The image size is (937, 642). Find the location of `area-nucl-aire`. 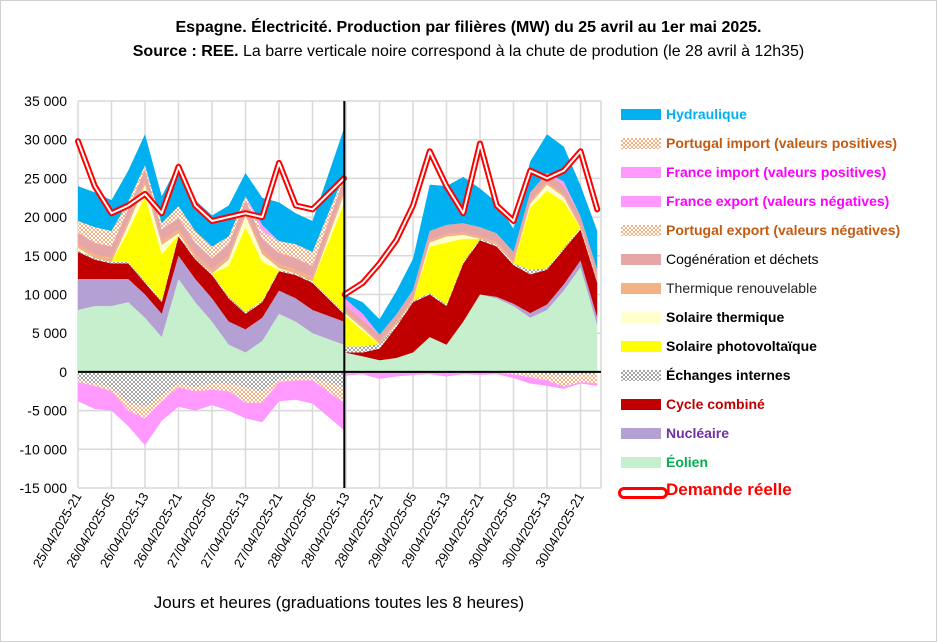

area-nucl-aire is located at coordinates (211, 304).